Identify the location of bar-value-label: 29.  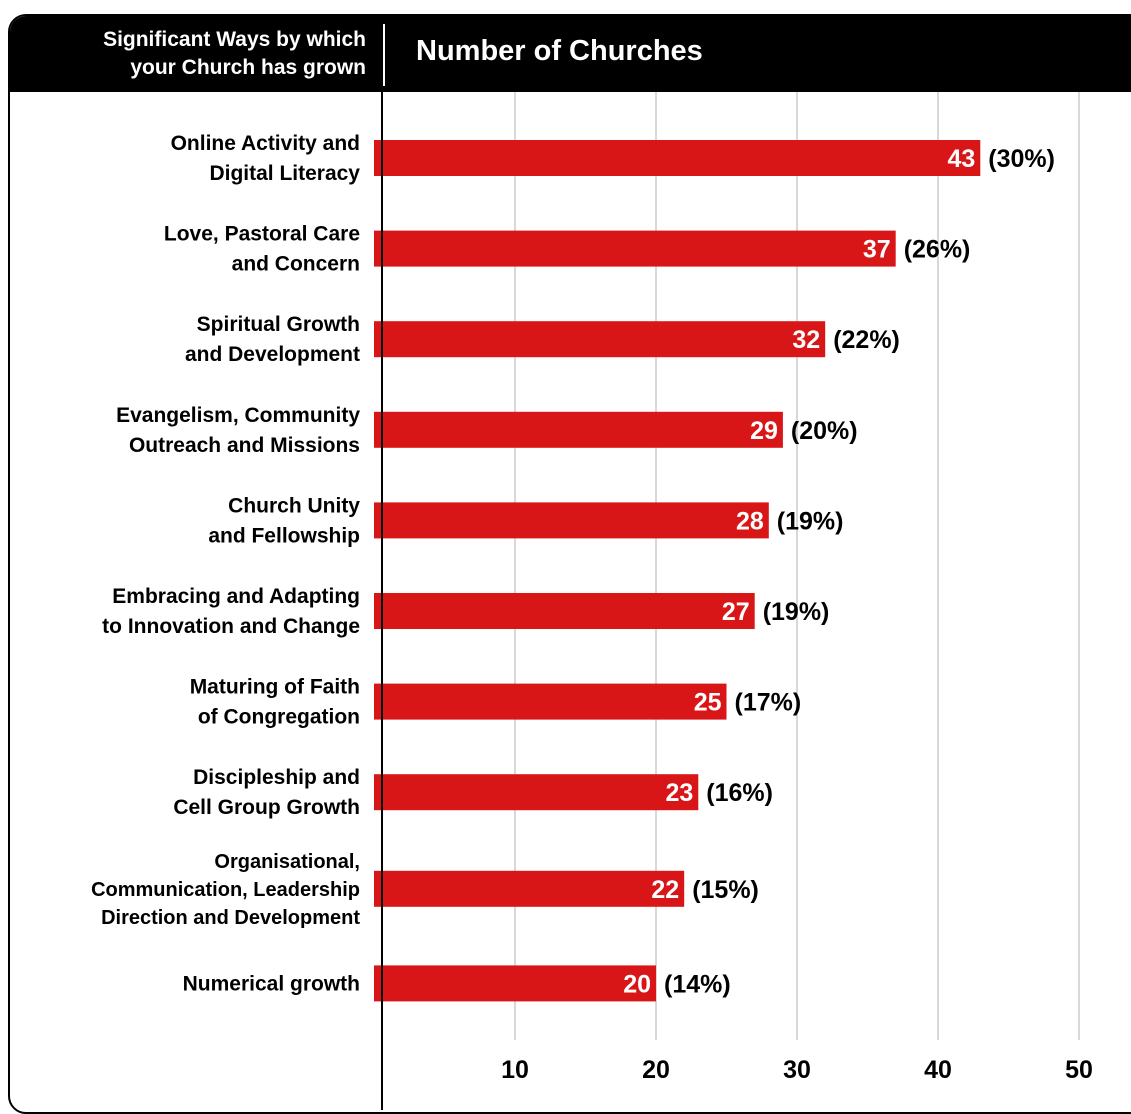
(764, 431).